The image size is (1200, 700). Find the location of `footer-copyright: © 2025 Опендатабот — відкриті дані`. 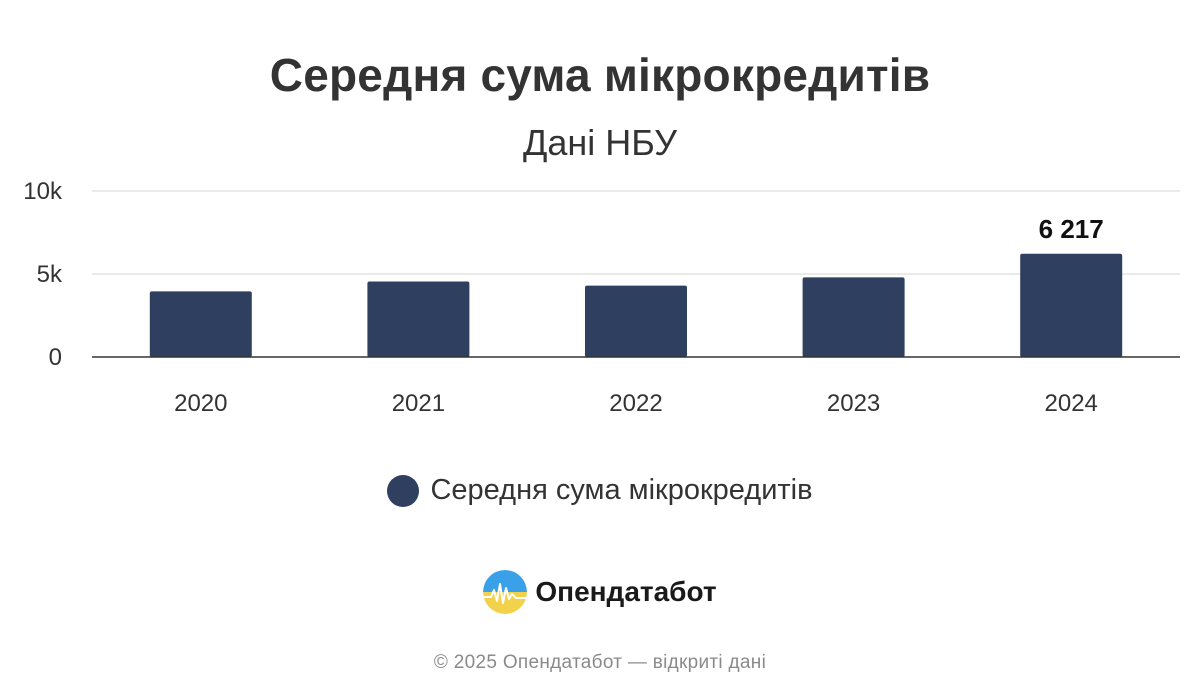

footer-copyright: © 2025 Опендатабот — відкриті дані is located at coordinates (600, 662).